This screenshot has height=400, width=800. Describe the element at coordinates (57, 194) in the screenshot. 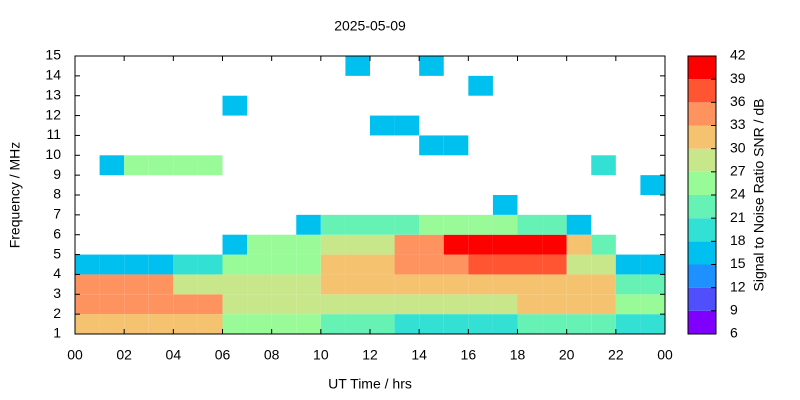

I see `y-tick-label: 8` at that location.